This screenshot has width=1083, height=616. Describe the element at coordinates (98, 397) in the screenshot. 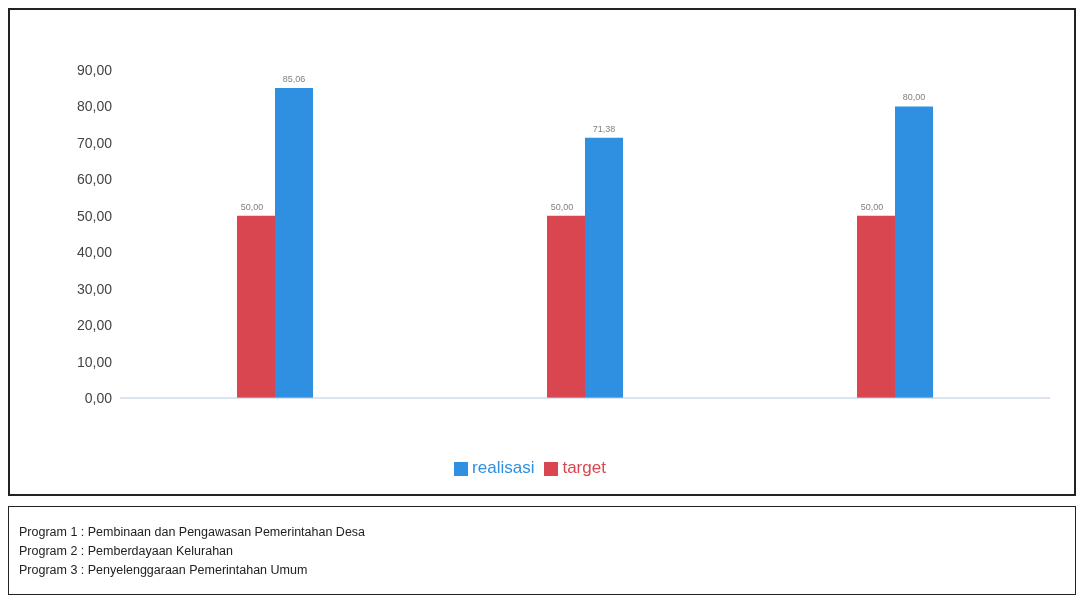

I see `y-tick-label: 0,00` at that location.